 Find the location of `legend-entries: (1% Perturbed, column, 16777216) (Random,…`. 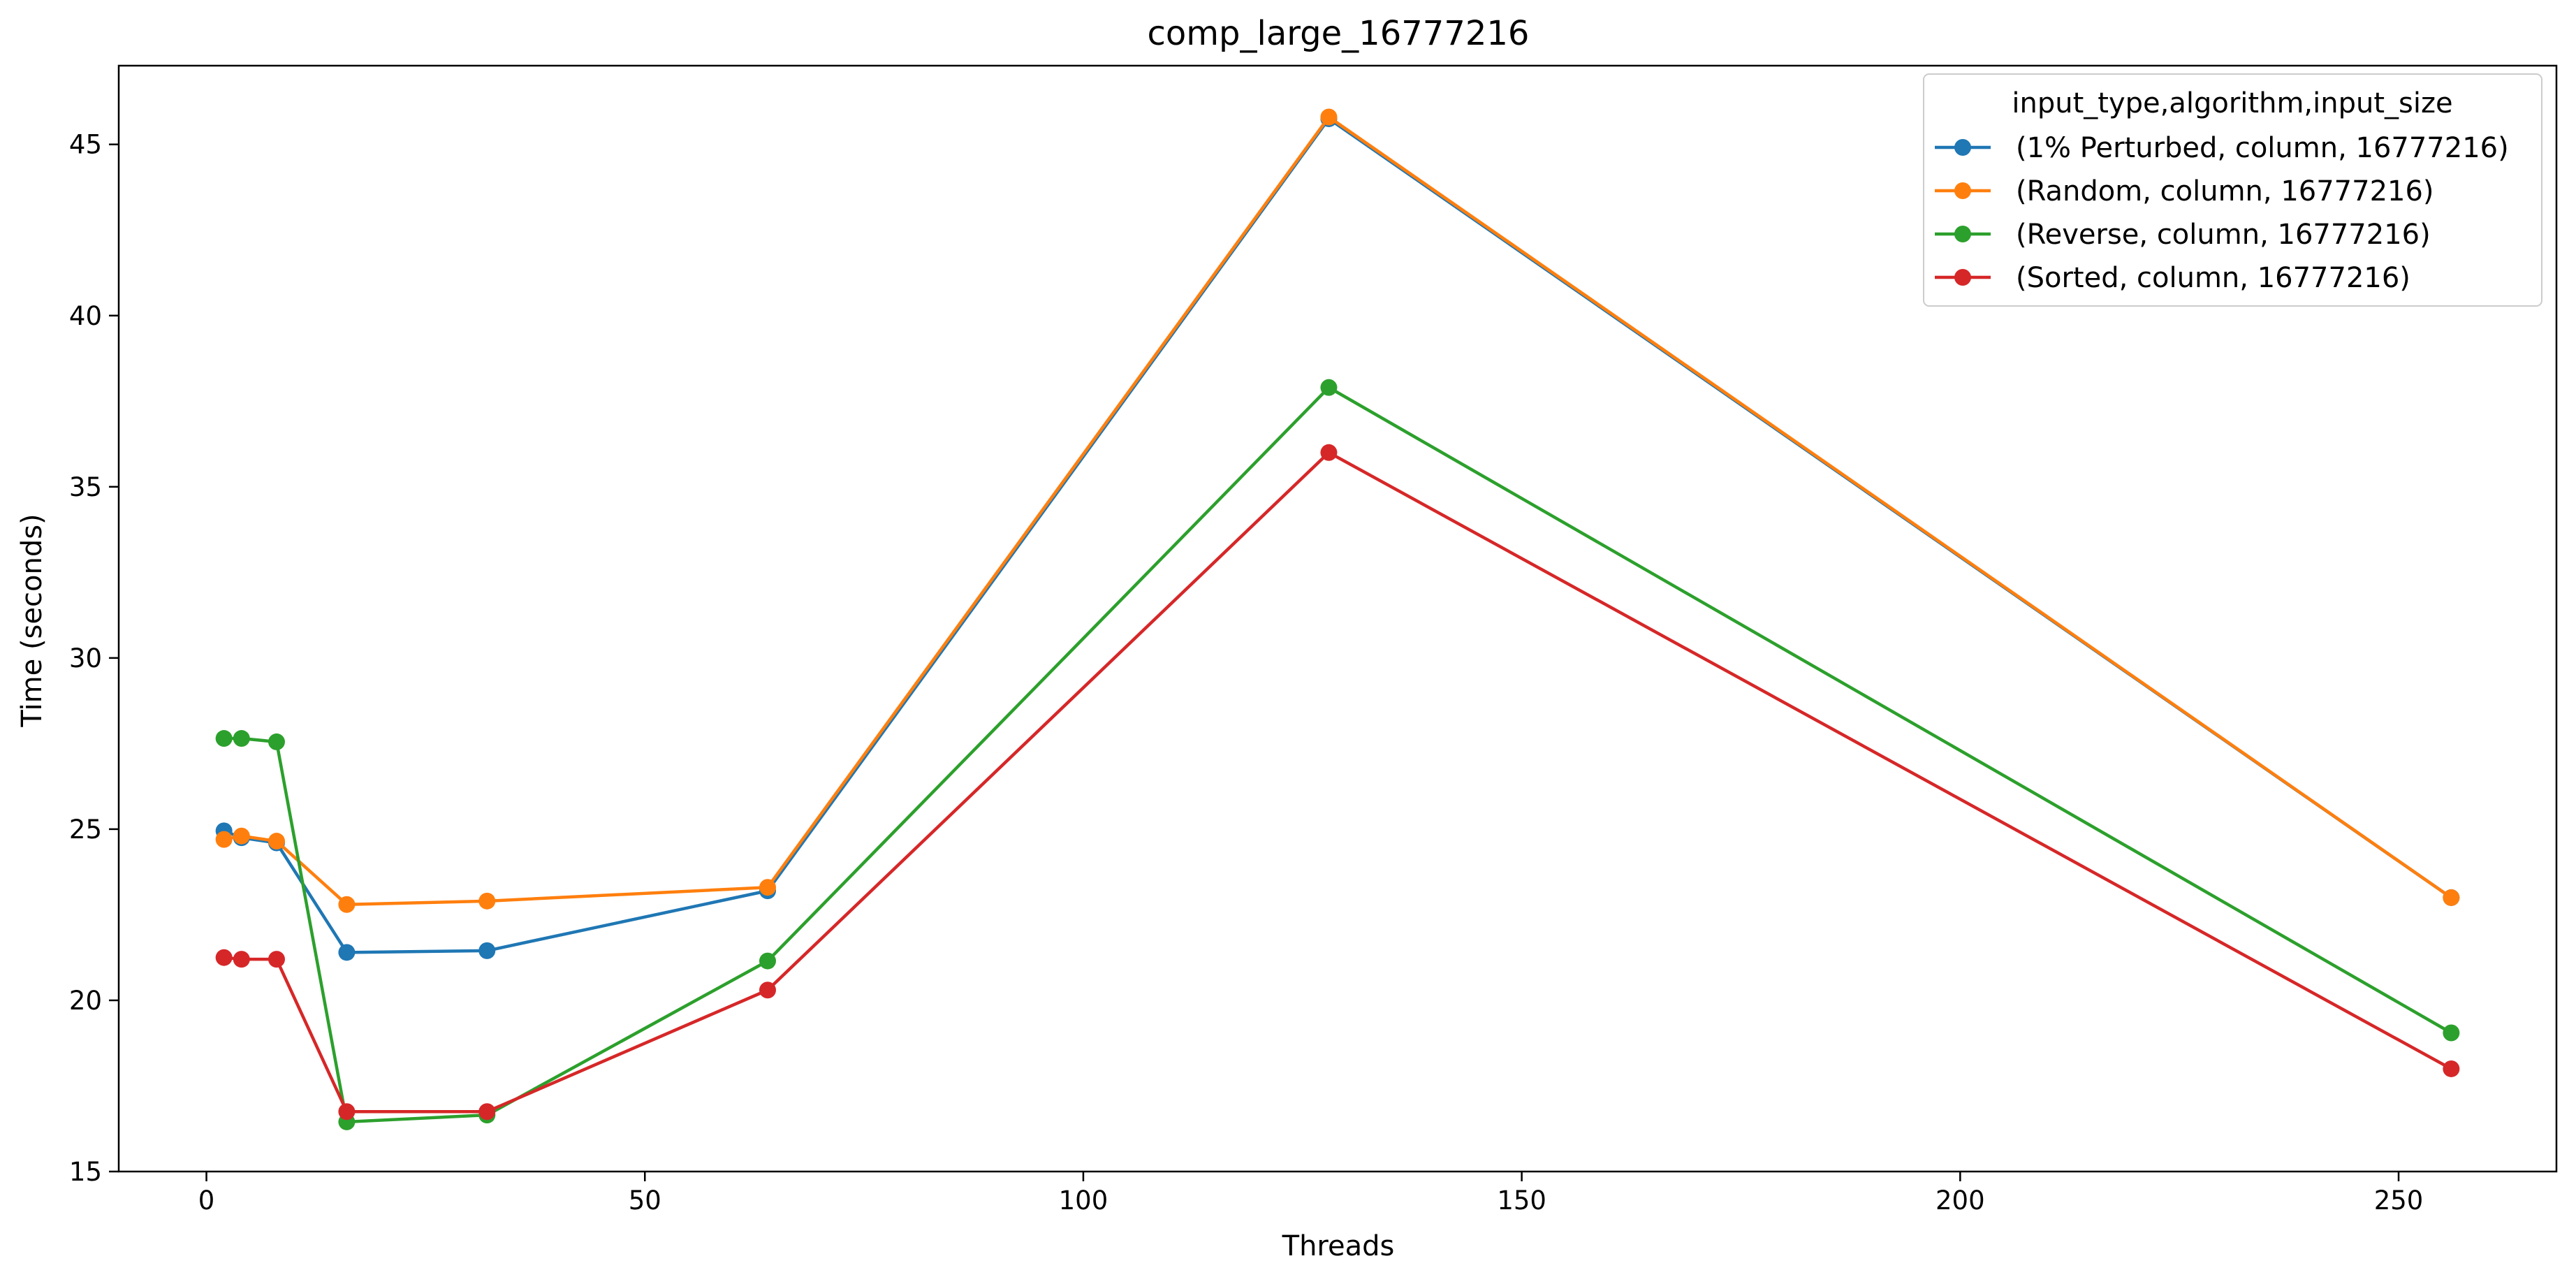

legend-entries: (1% Perturbed, column, 16777216) (Random,… is located at coordinates (2222, 213).